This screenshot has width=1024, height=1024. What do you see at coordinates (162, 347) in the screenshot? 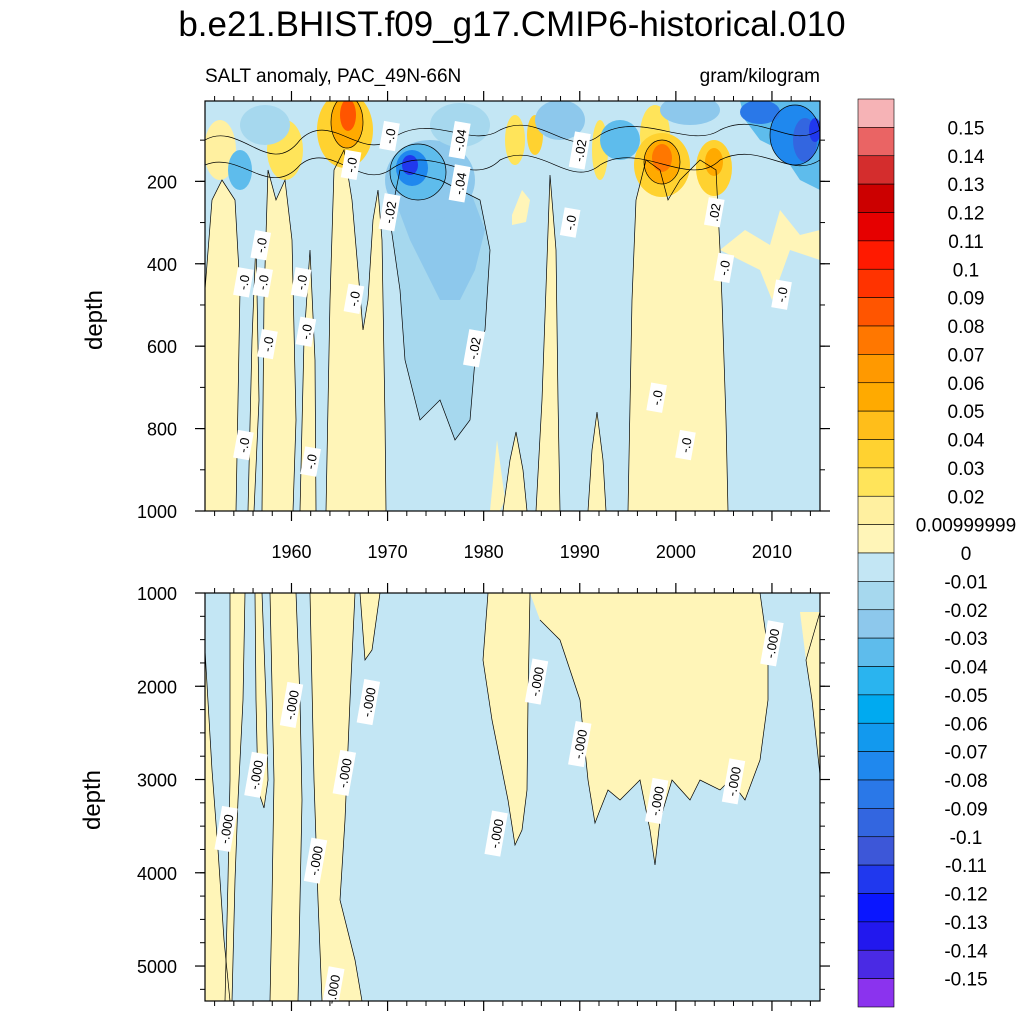
I see `y-tick-label: 600` at bounding box center [162, 347].